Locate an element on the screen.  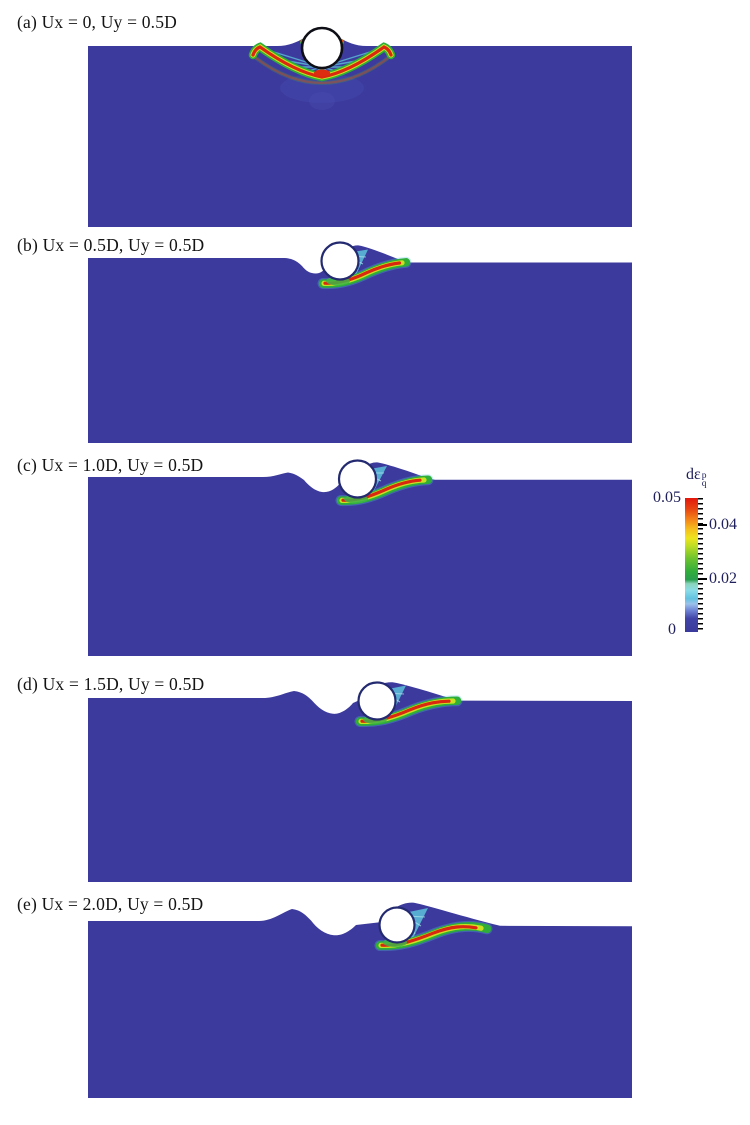
soil-domain-c is located at coordinates (360, 559).